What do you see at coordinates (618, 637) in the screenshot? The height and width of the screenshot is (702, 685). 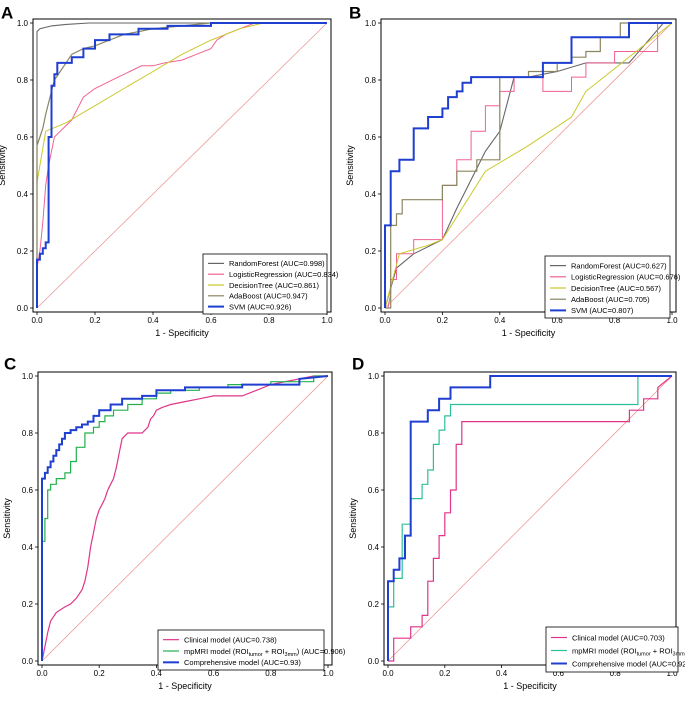 I see `legend-label: Clinical model (AUC=0.703)` at bounding box center [618, 637].